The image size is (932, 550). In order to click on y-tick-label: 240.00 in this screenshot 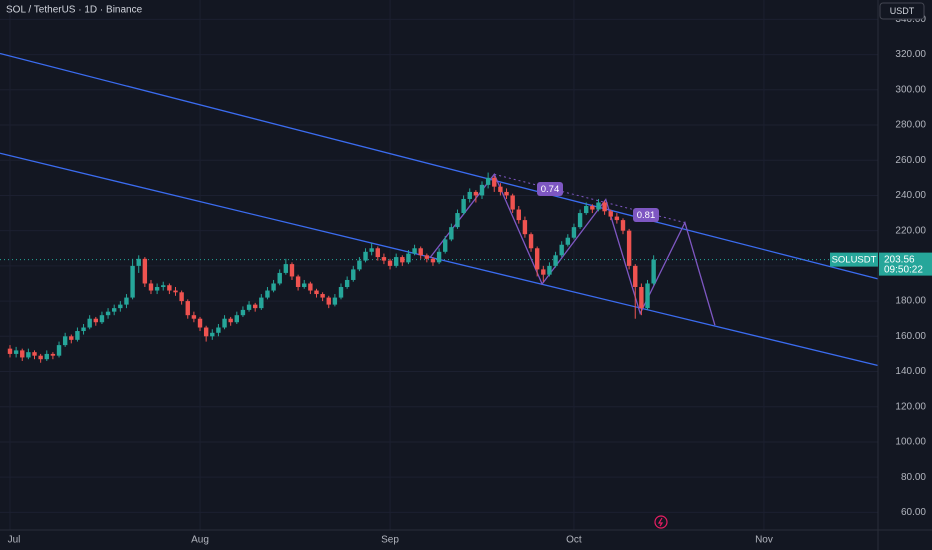, I will do `click(910, 195)`.